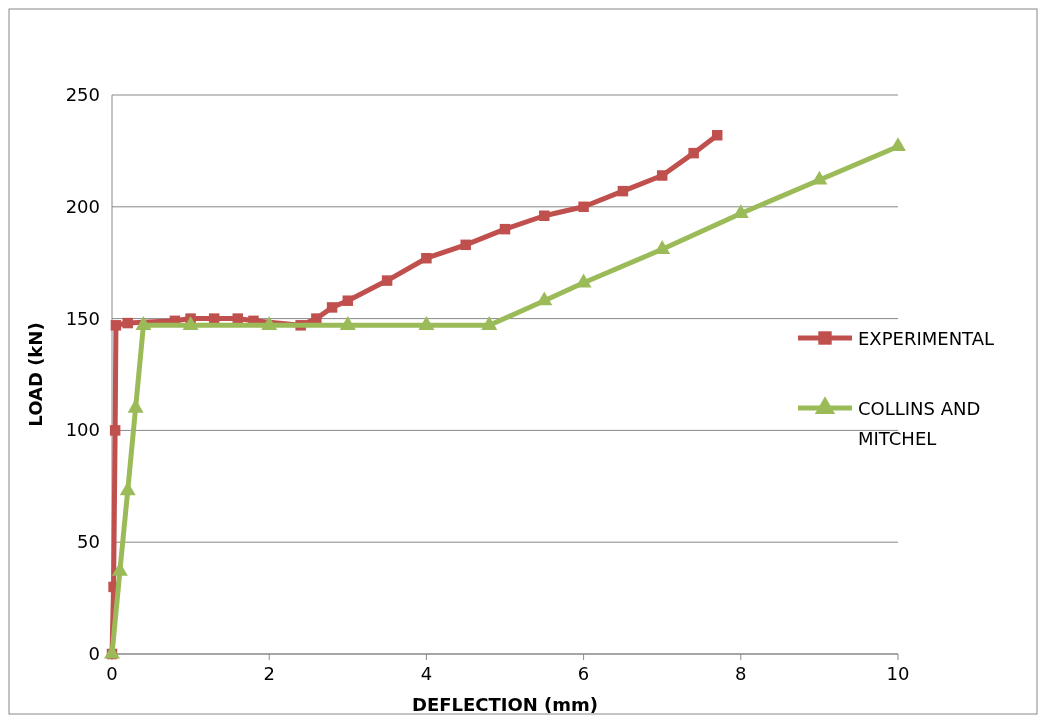 Image resolution: width=1046 pixels, height=723 pixels. What do you see at coordinates (583, 673) in the screenshot?
I see `x-tick-label: 6` at bounding box center [583, 673].